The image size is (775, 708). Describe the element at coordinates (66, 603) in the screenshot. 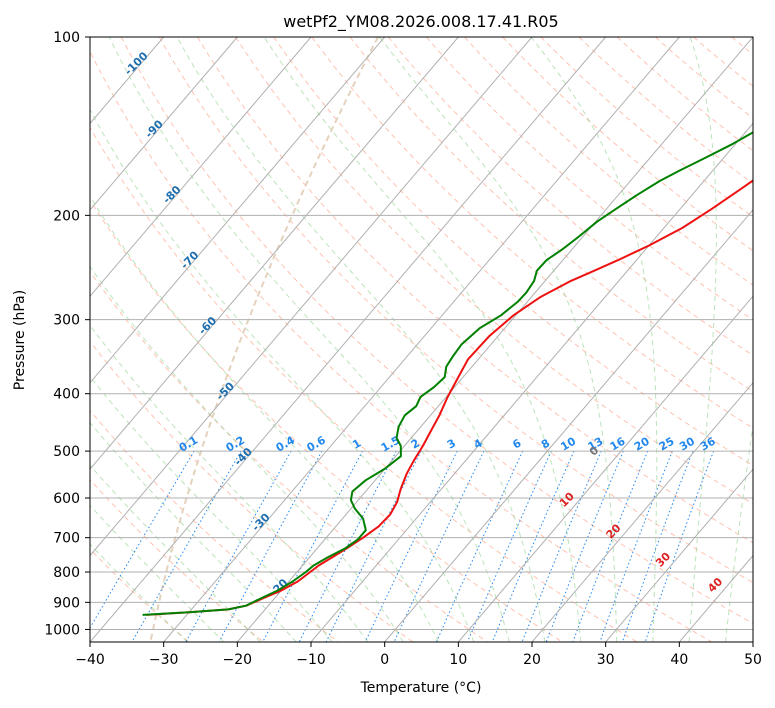

I see `y-tick-label: 900` at that location.